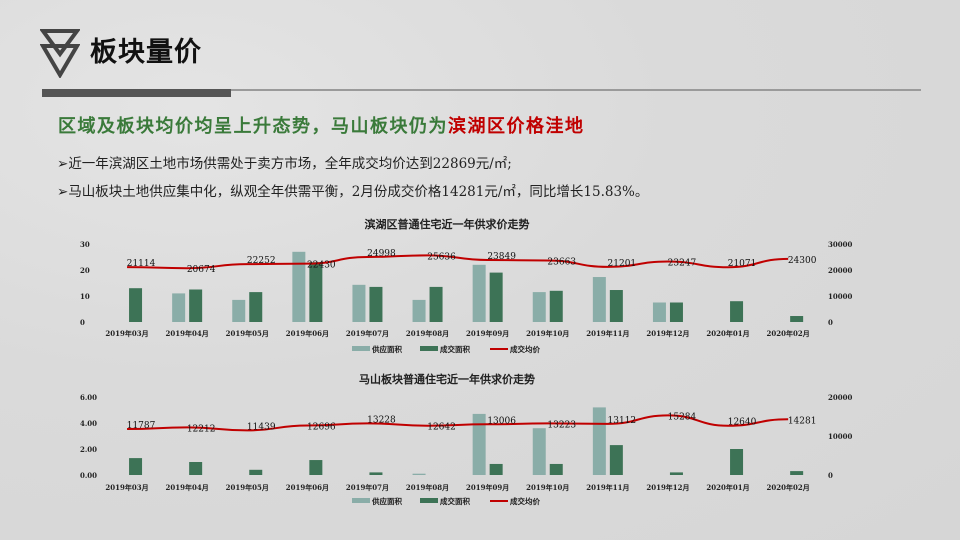 Image resolution: width=960 pixels, height=540 pixels. What do you see at coordinates (361, 500) in the screenshot?
I see `legend-swatch-supply` at bounding box center [361, 500].